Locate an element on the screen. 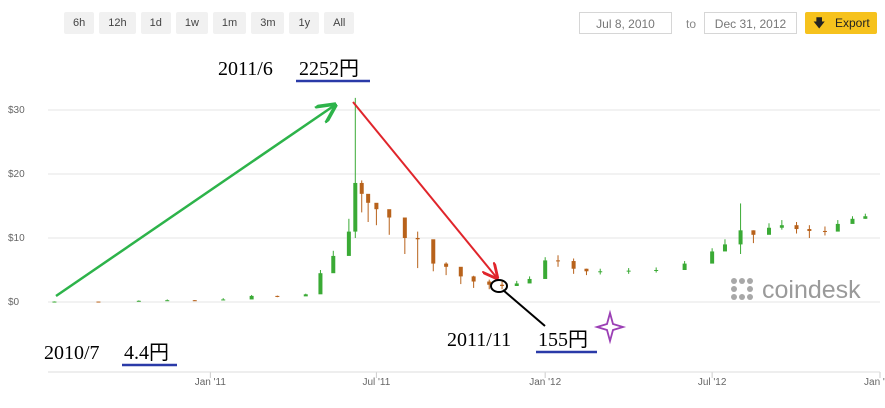 Image resolution: width=885 pixels, height=408 pixels. export-label: Export is located at coordinates (852, 23).